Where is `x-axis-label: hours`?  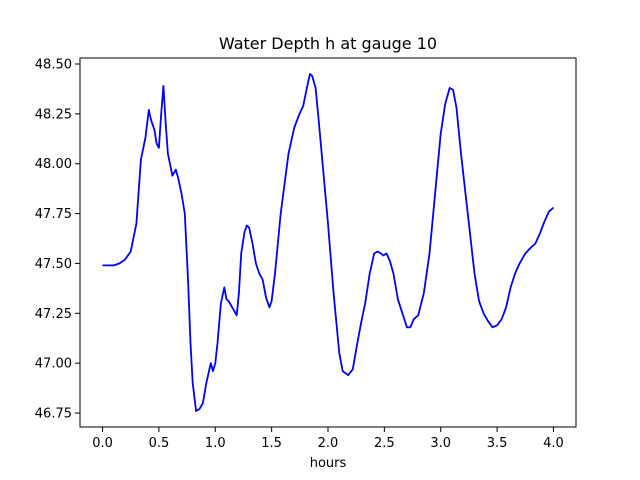
x-axis-label: hours is located at coordinates (328, 463).